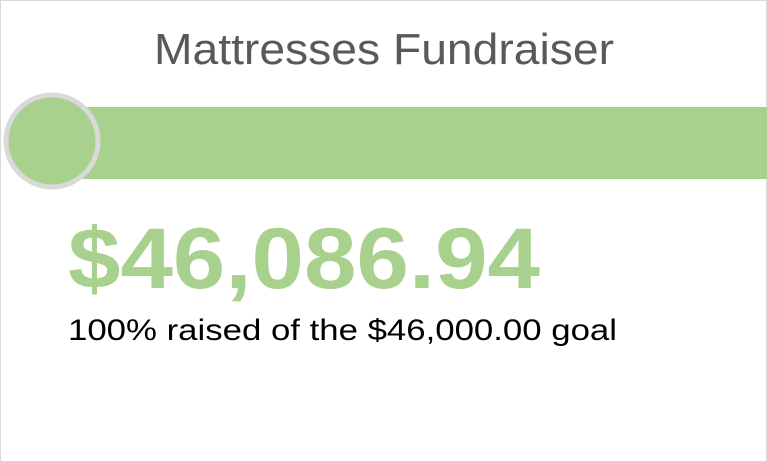  What do you see at coordinates (408, 143) in the screenshot?
I see `progress-bar` at bounding box center [408, 143].